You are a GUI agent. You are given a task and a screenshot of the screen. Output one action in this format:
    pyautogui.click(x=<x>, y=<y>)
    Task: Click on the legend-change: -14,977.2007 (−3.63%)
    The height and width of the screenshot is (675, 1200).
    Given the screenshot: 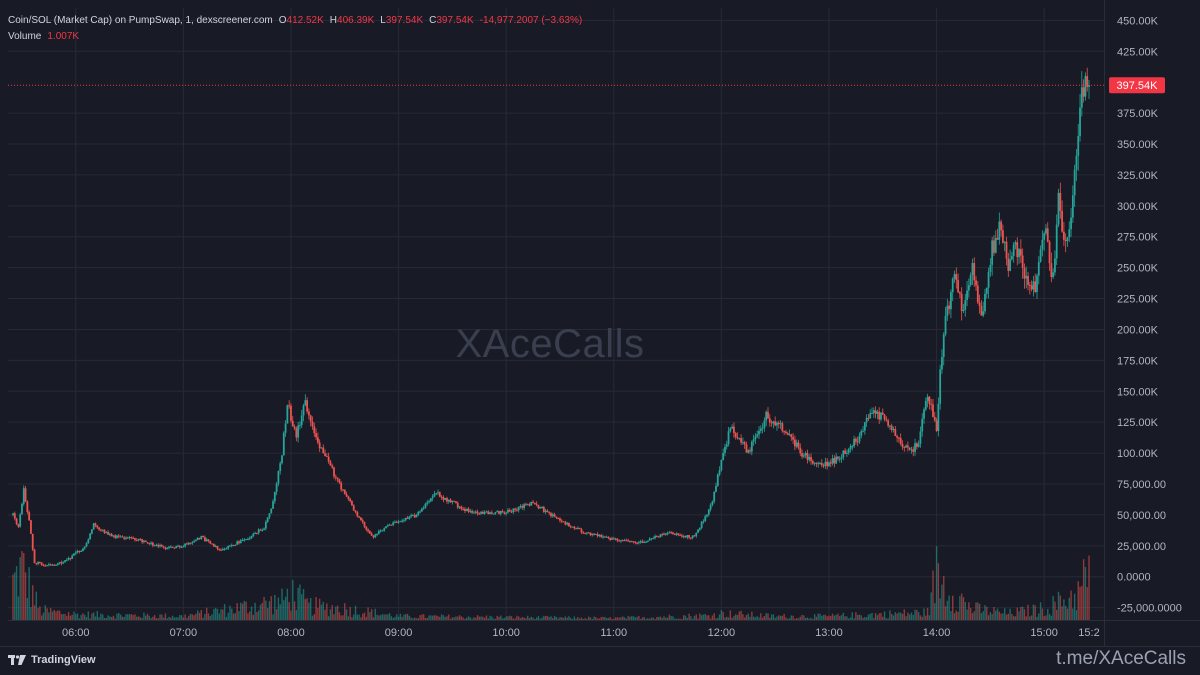 What is the action you would take?
    pyautogui.click(x=531, y=20)
    